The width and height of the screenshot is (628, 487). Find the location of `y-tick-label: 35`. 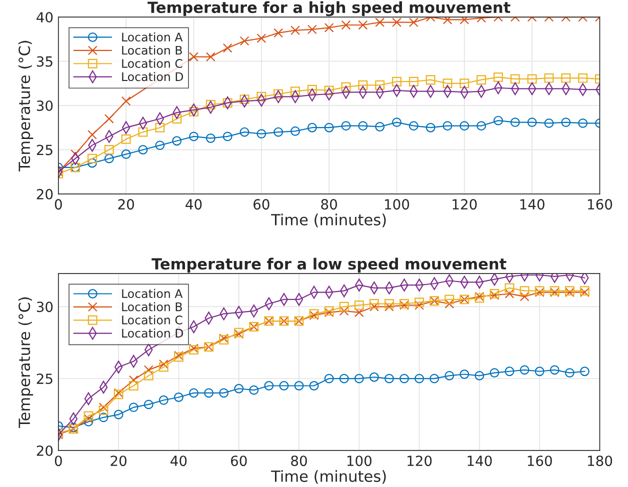

y-tick-label: 35 is located at coordinates (44, 61).